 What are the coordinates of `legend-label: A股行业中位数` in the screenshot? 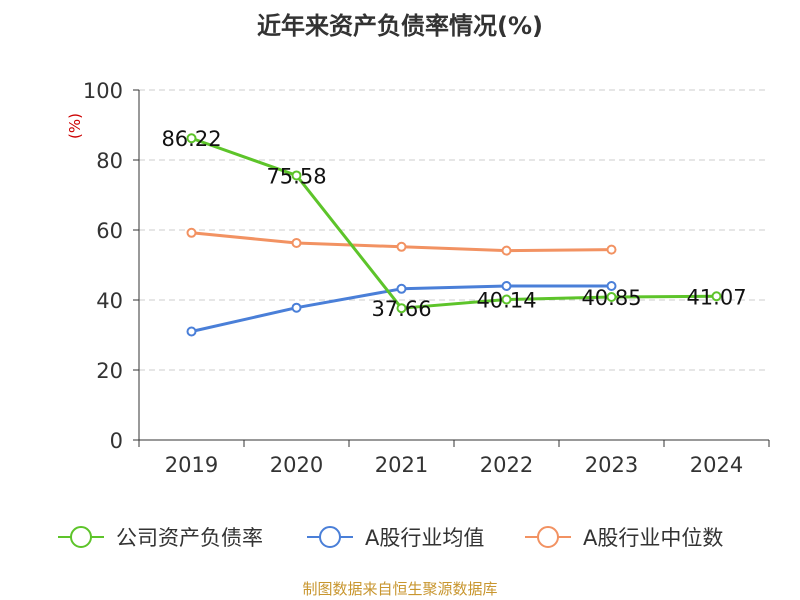 It's located at (653, 538).